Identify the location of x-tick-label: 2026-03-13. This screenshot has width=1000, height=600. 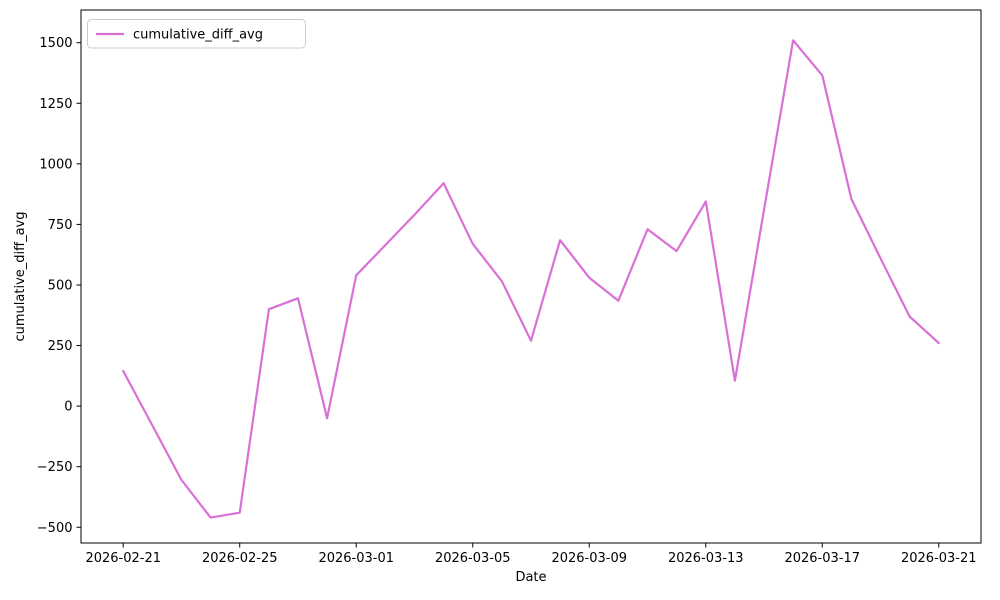
(706, 558).